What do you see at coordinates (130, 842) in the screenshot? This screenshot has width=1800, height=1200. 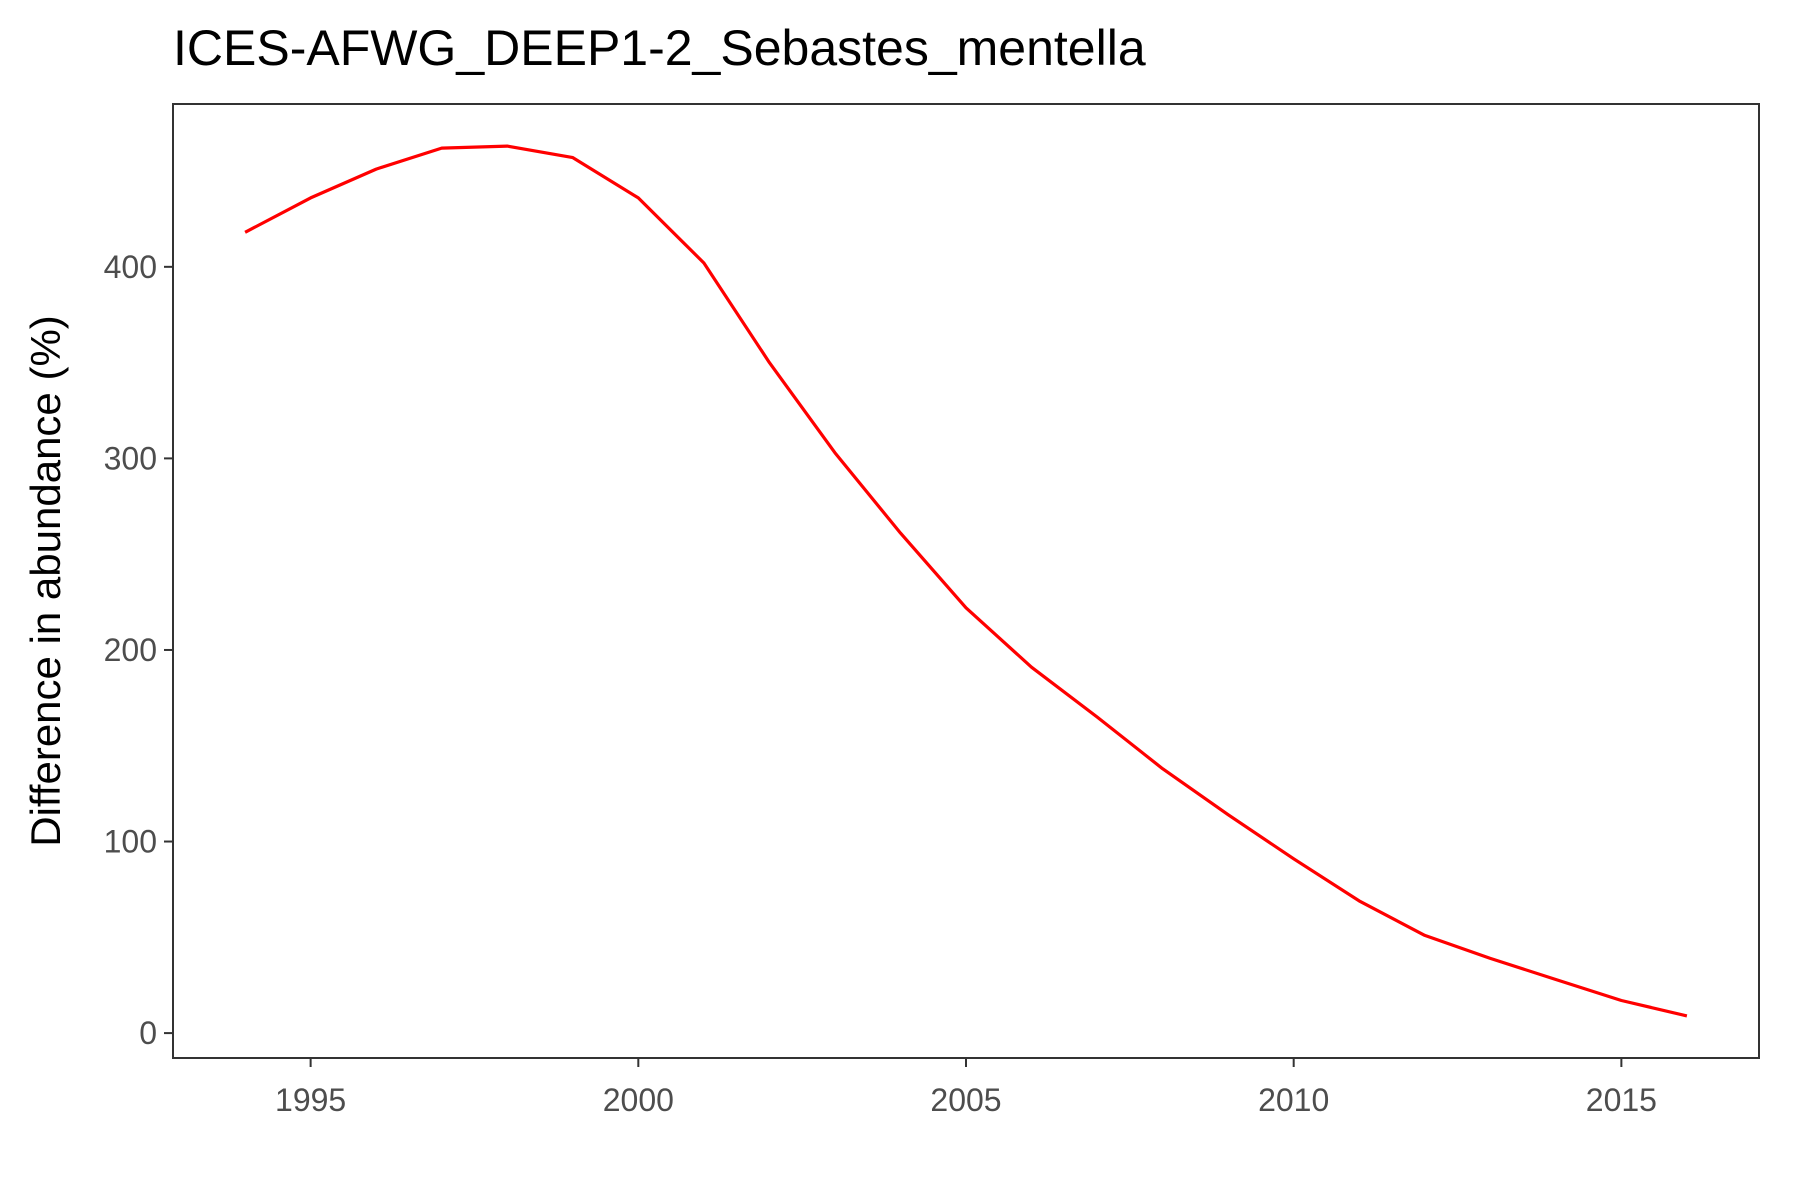 I see `y-tick-label: 100` at bounding box center [130, 842].